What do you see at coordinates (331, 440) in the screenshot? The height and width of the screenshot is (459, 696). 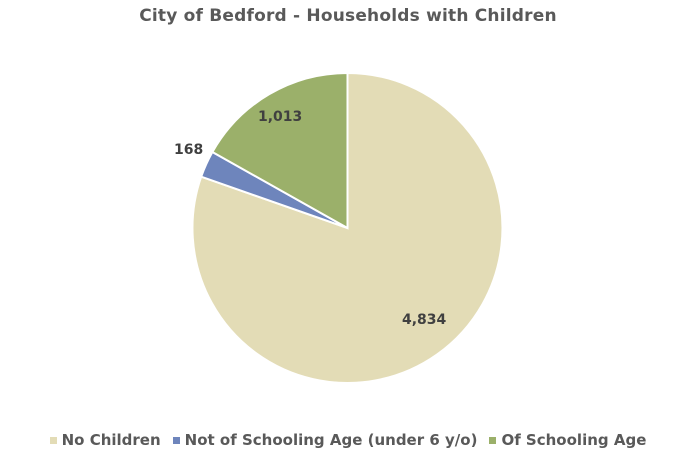 I see `legend-label: Not of Schooling Age (under 6 y/o)` at bounding box center [331, 440].